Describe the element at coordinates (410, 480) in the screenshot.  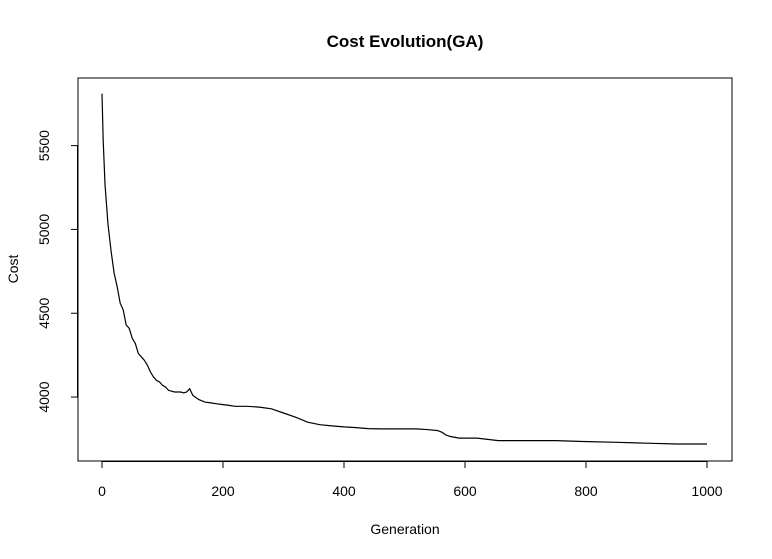
I see `x-axis: 0 200 400 600 800 1000` at that location.